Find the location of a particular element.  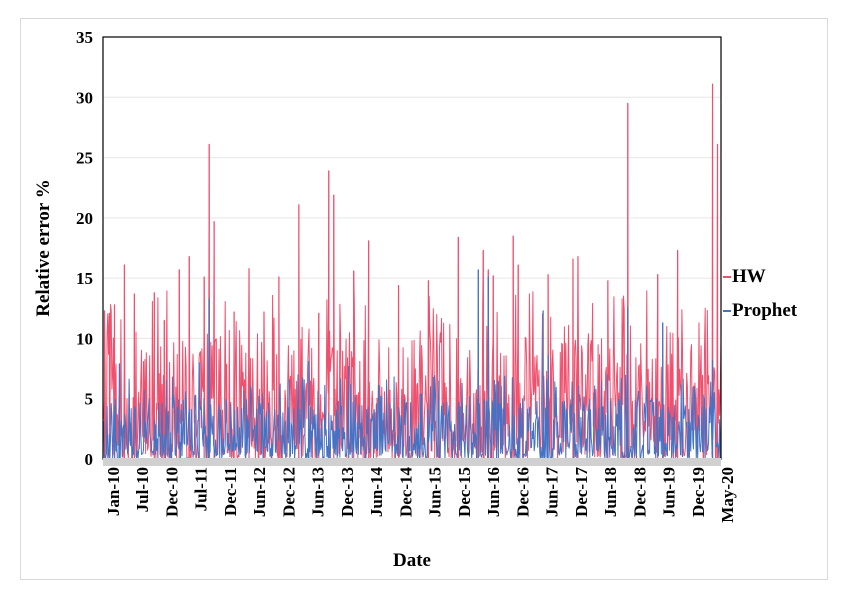

x-tick-label: Jun-16 is located at coordinates (493, 492).